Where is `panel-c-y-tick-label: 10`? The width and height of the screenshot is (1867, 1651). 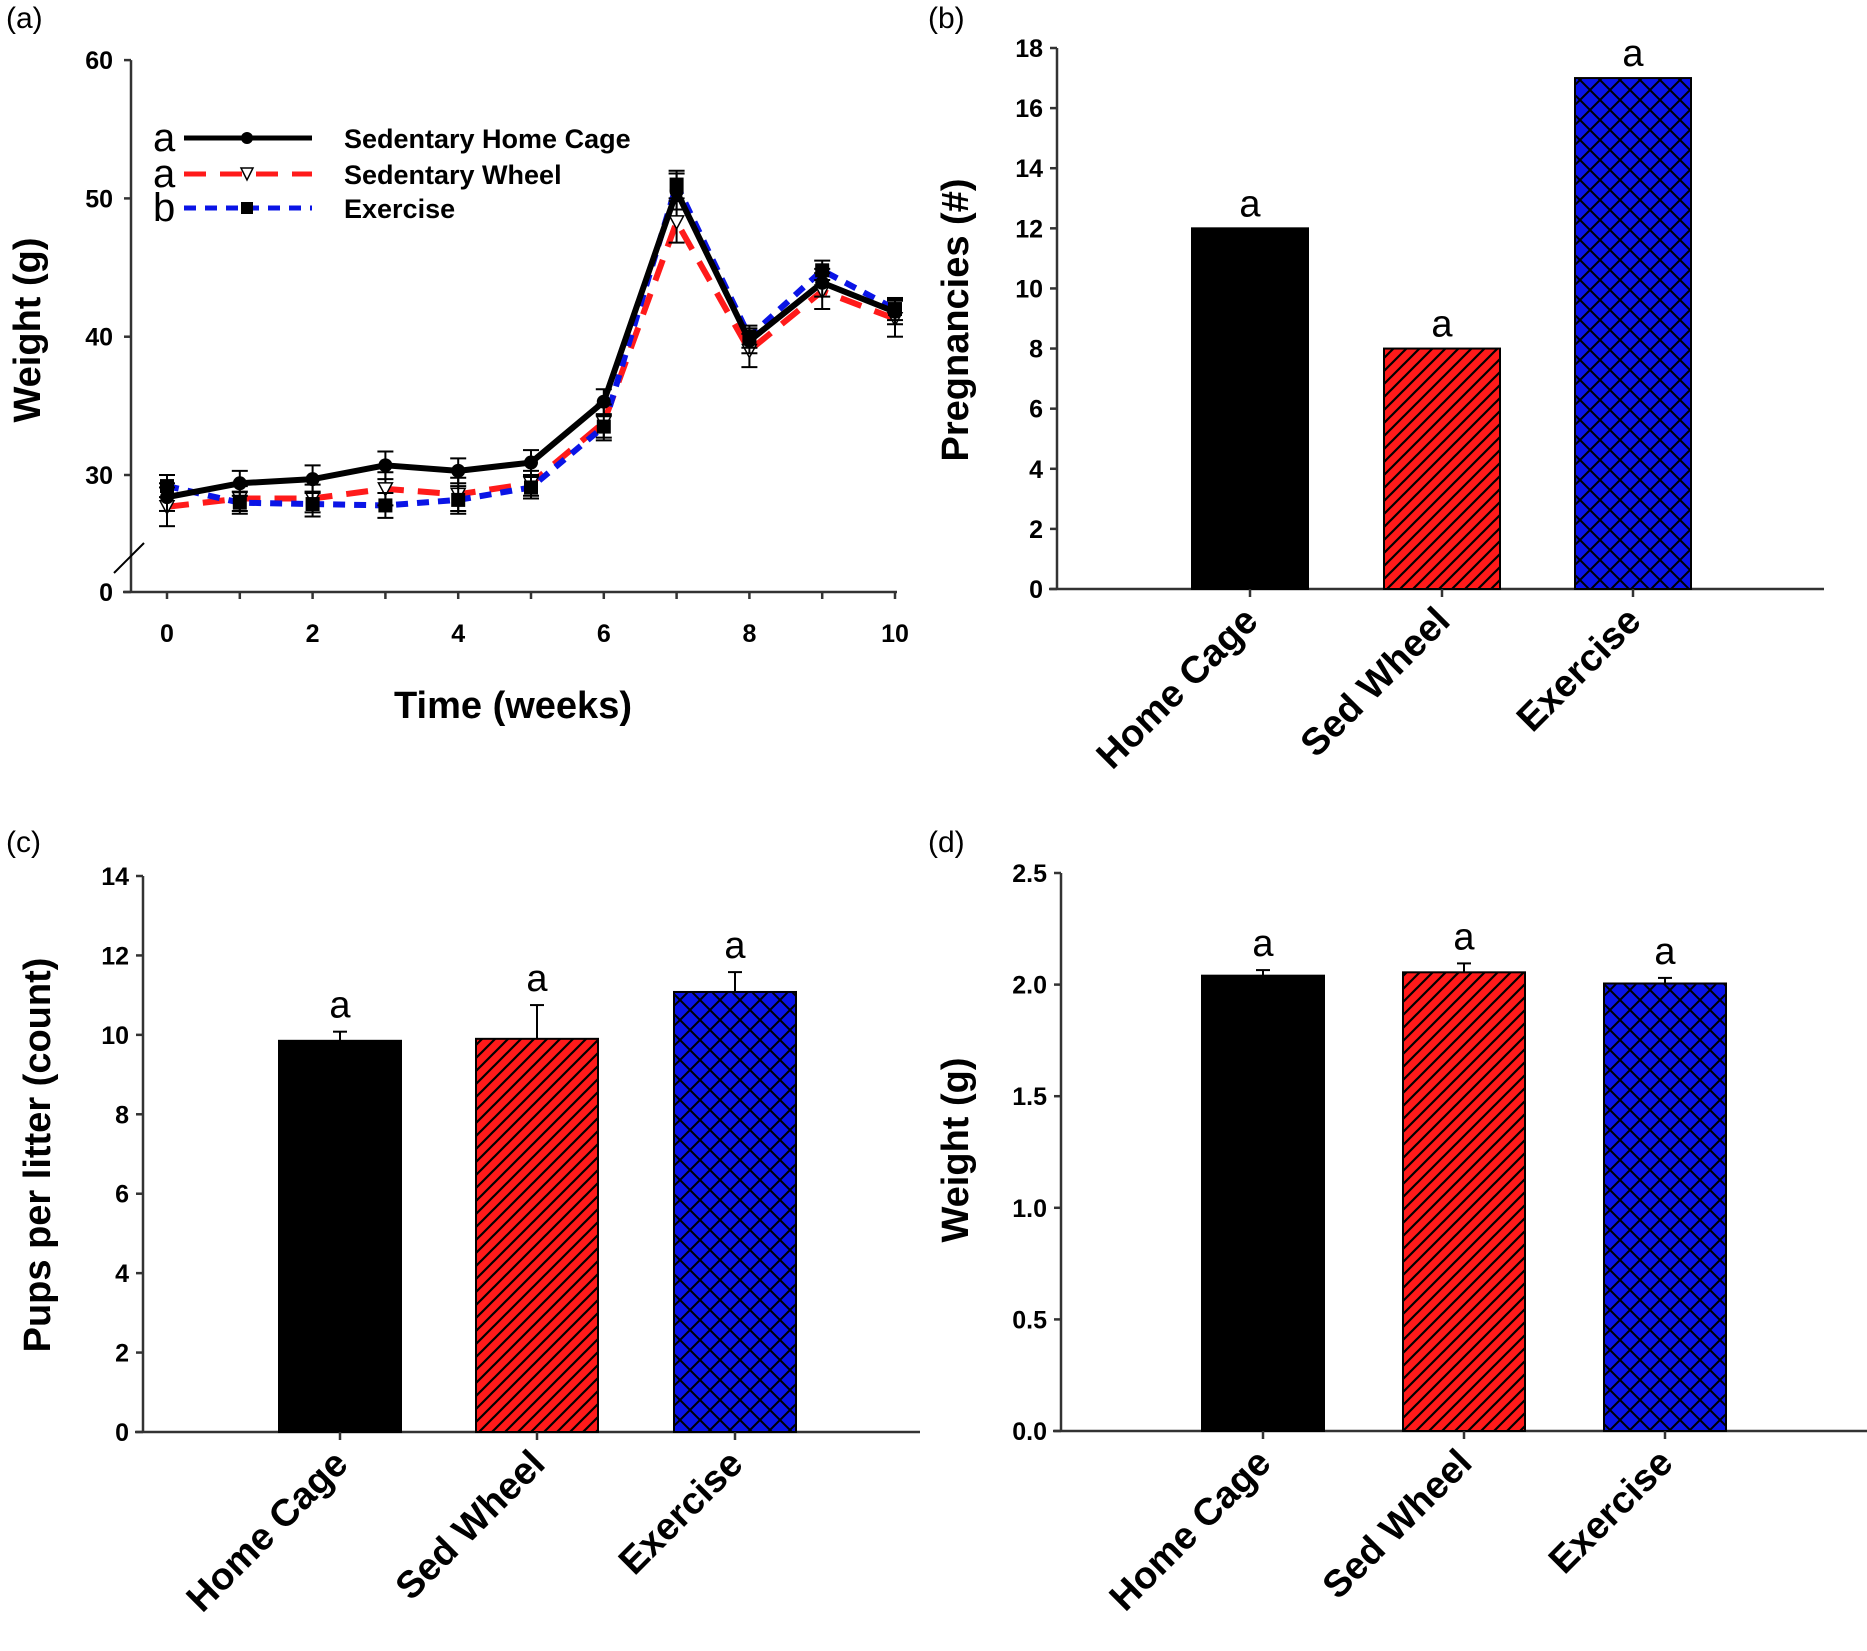 panel-c-y-tick-label: 10 is located at coordinates (115, 1036).